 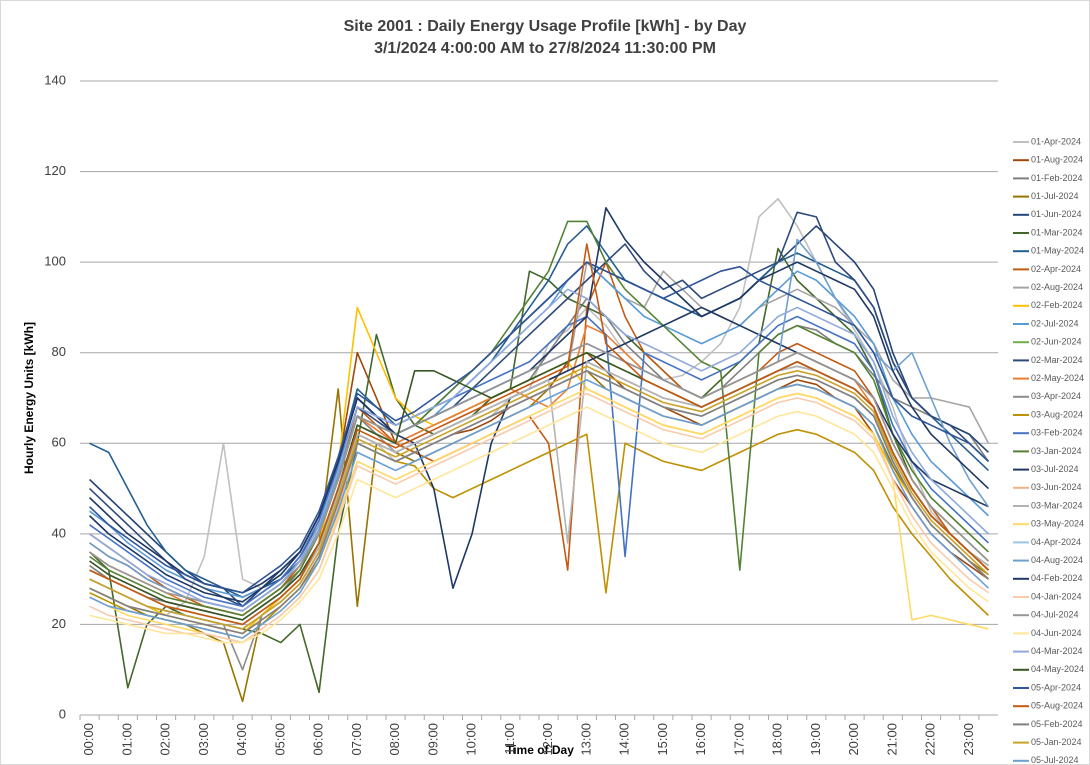 What do you see at coordinates (1056, 269) in the screenshot?
I see `legend-label: 02-Apr-2024` at bounding box center [1056, 269].